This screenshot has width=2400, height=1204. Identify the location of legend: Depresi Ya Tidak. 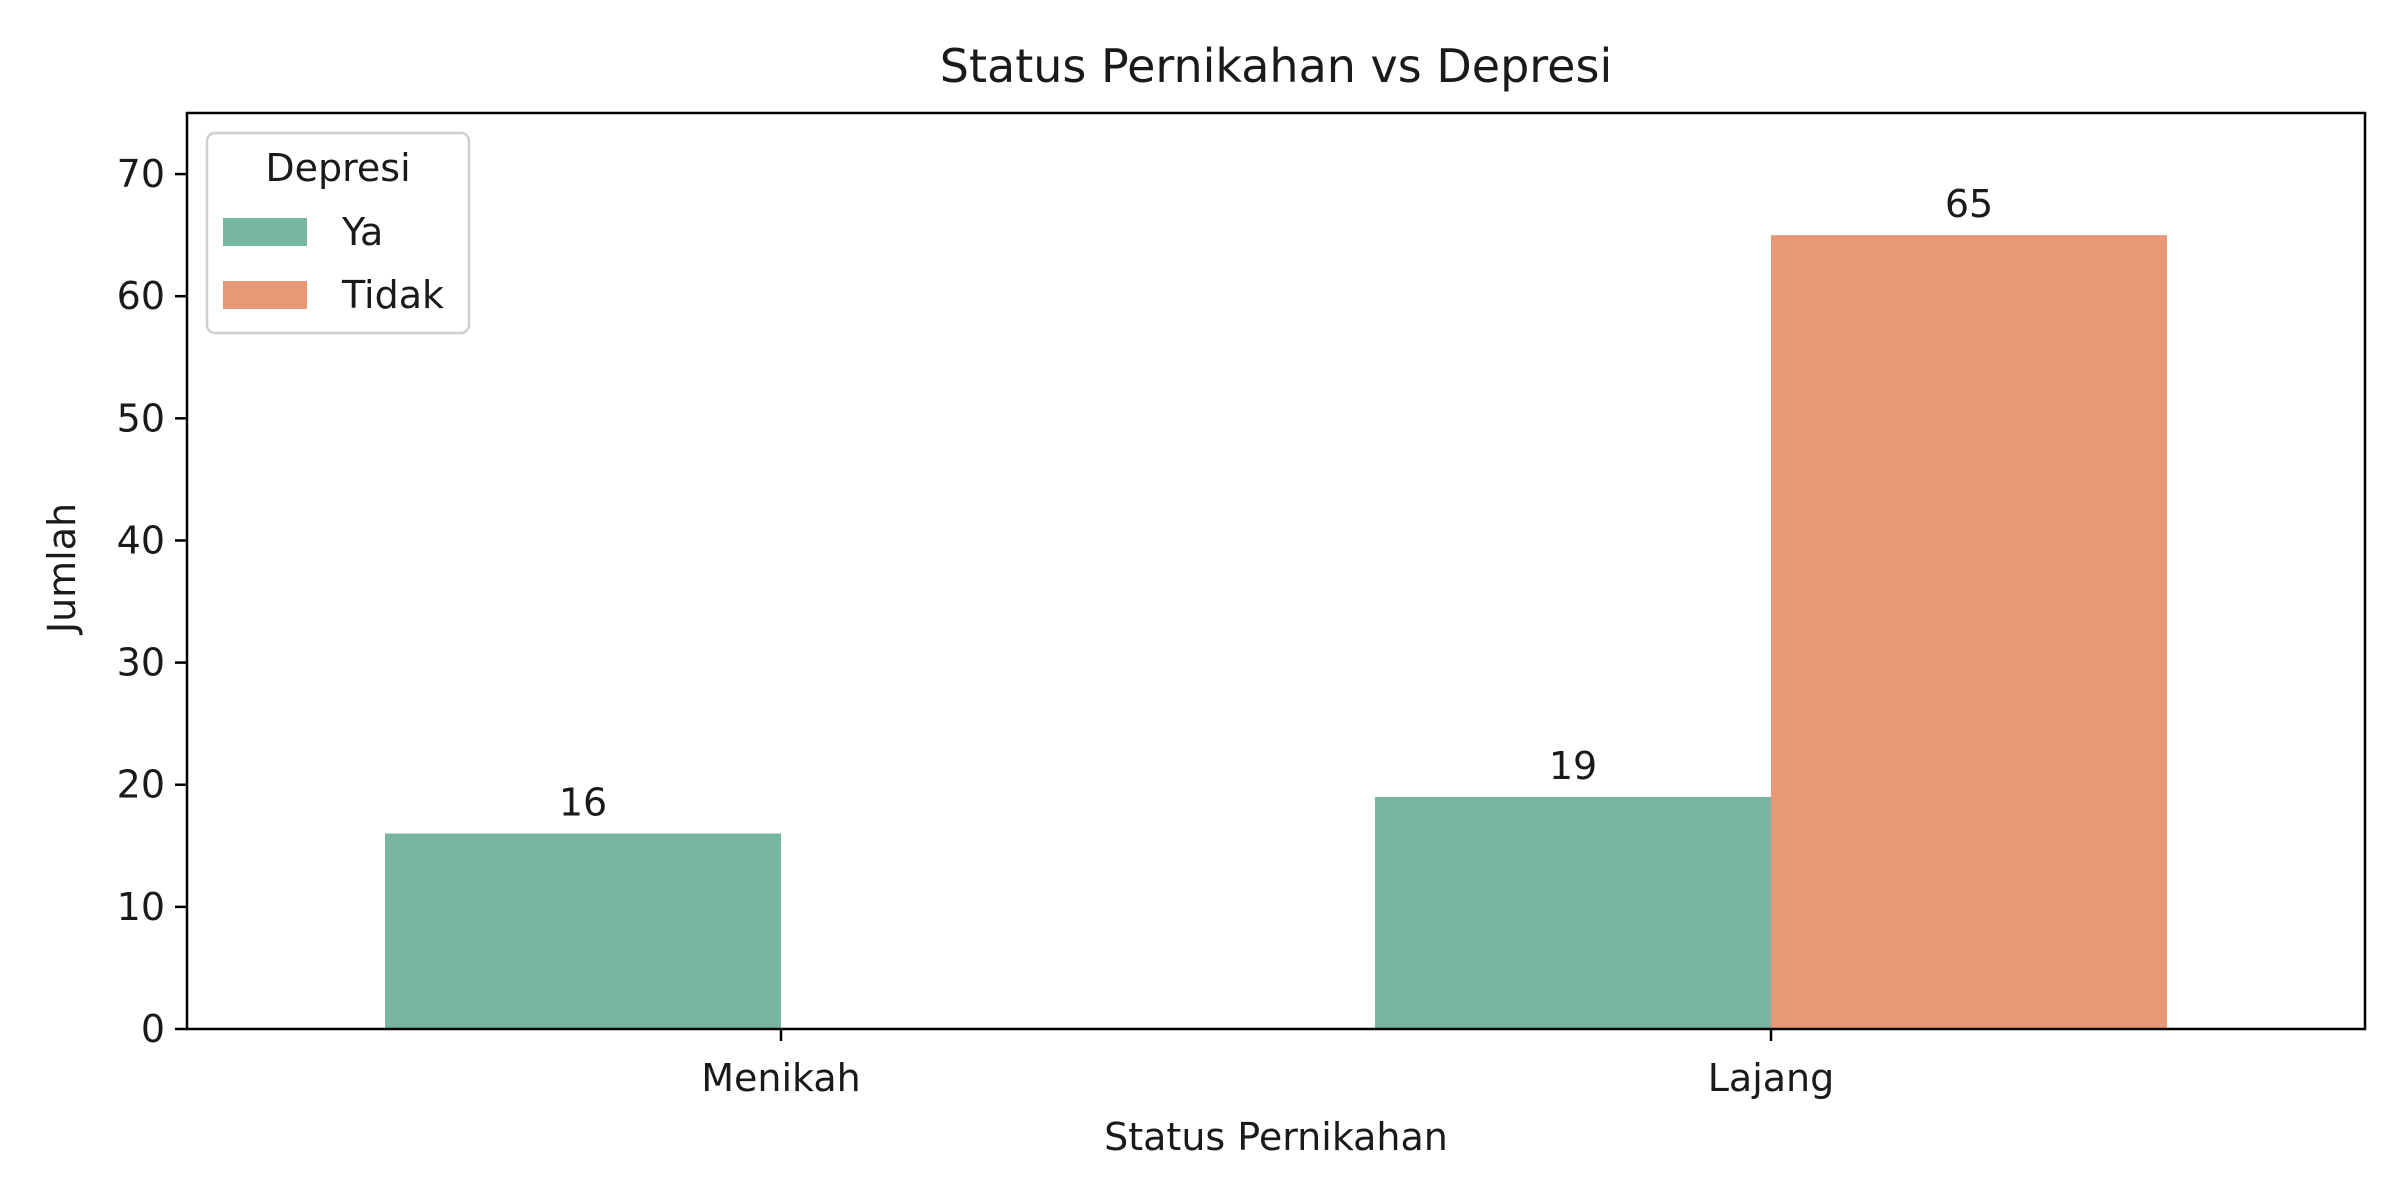
(338, 233).